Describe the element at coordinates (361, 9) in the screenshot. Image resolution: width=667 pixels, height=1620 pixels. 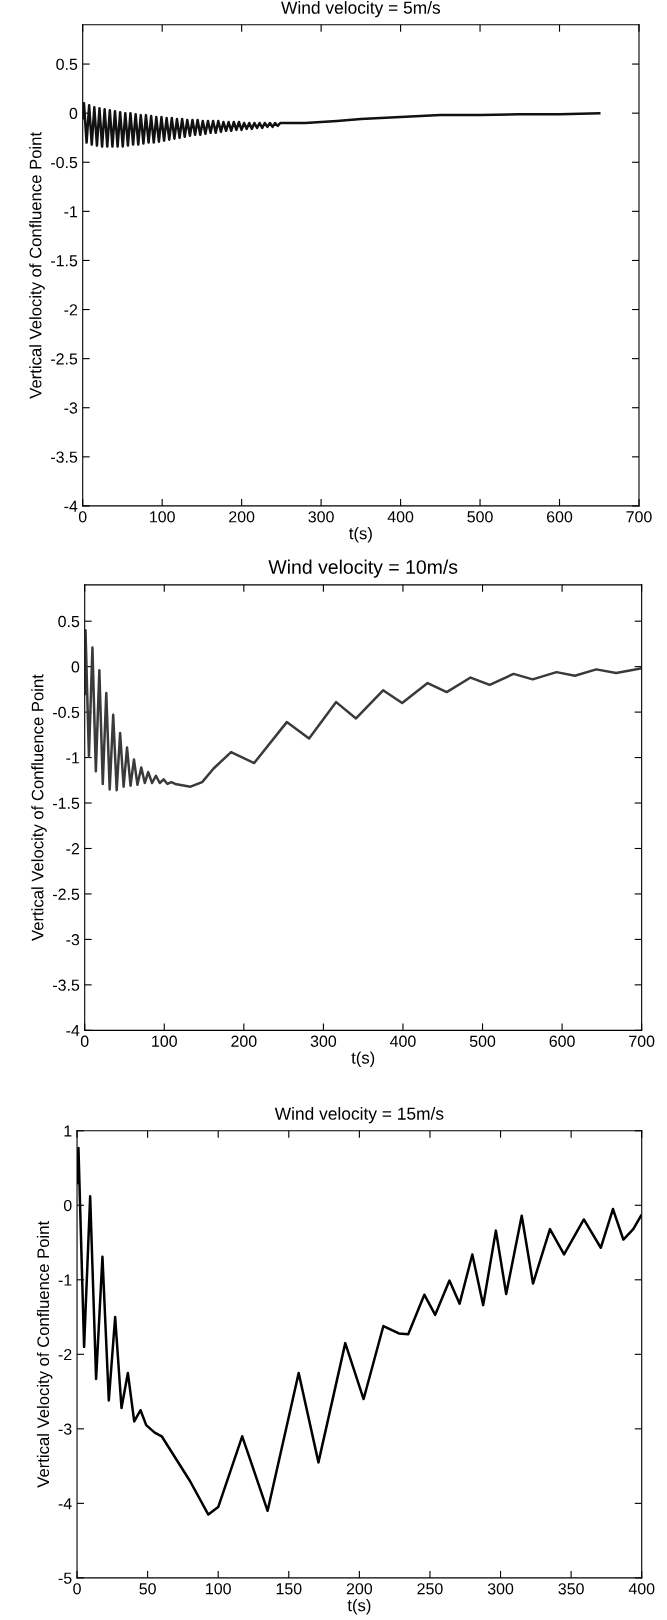
I see `chart-title: Wind velocity = 5m/s` at that location.